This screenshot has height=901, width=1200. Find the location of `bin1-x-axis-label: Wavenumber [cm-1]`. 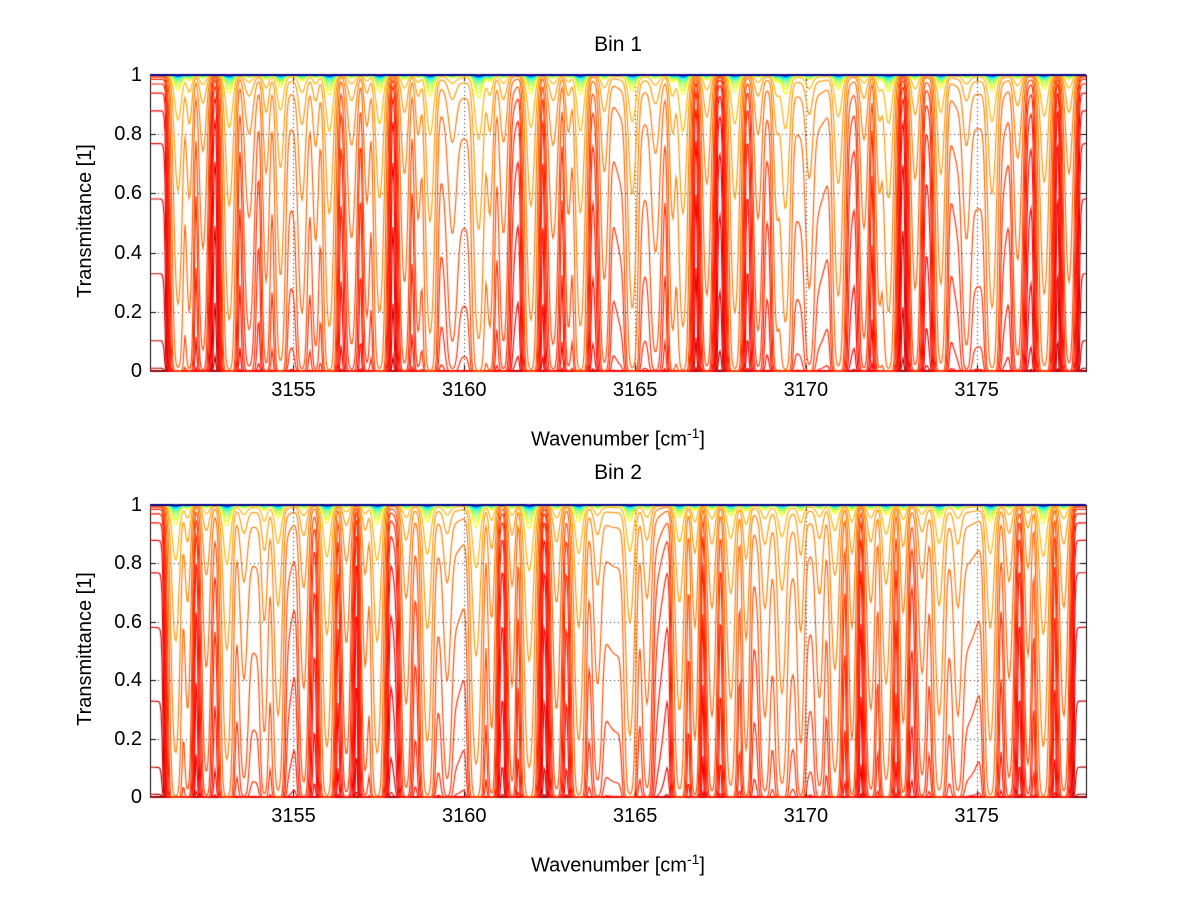

bin1-x-axis-label: Wavenumber [cm-1] is located at coordinates (618, 438).